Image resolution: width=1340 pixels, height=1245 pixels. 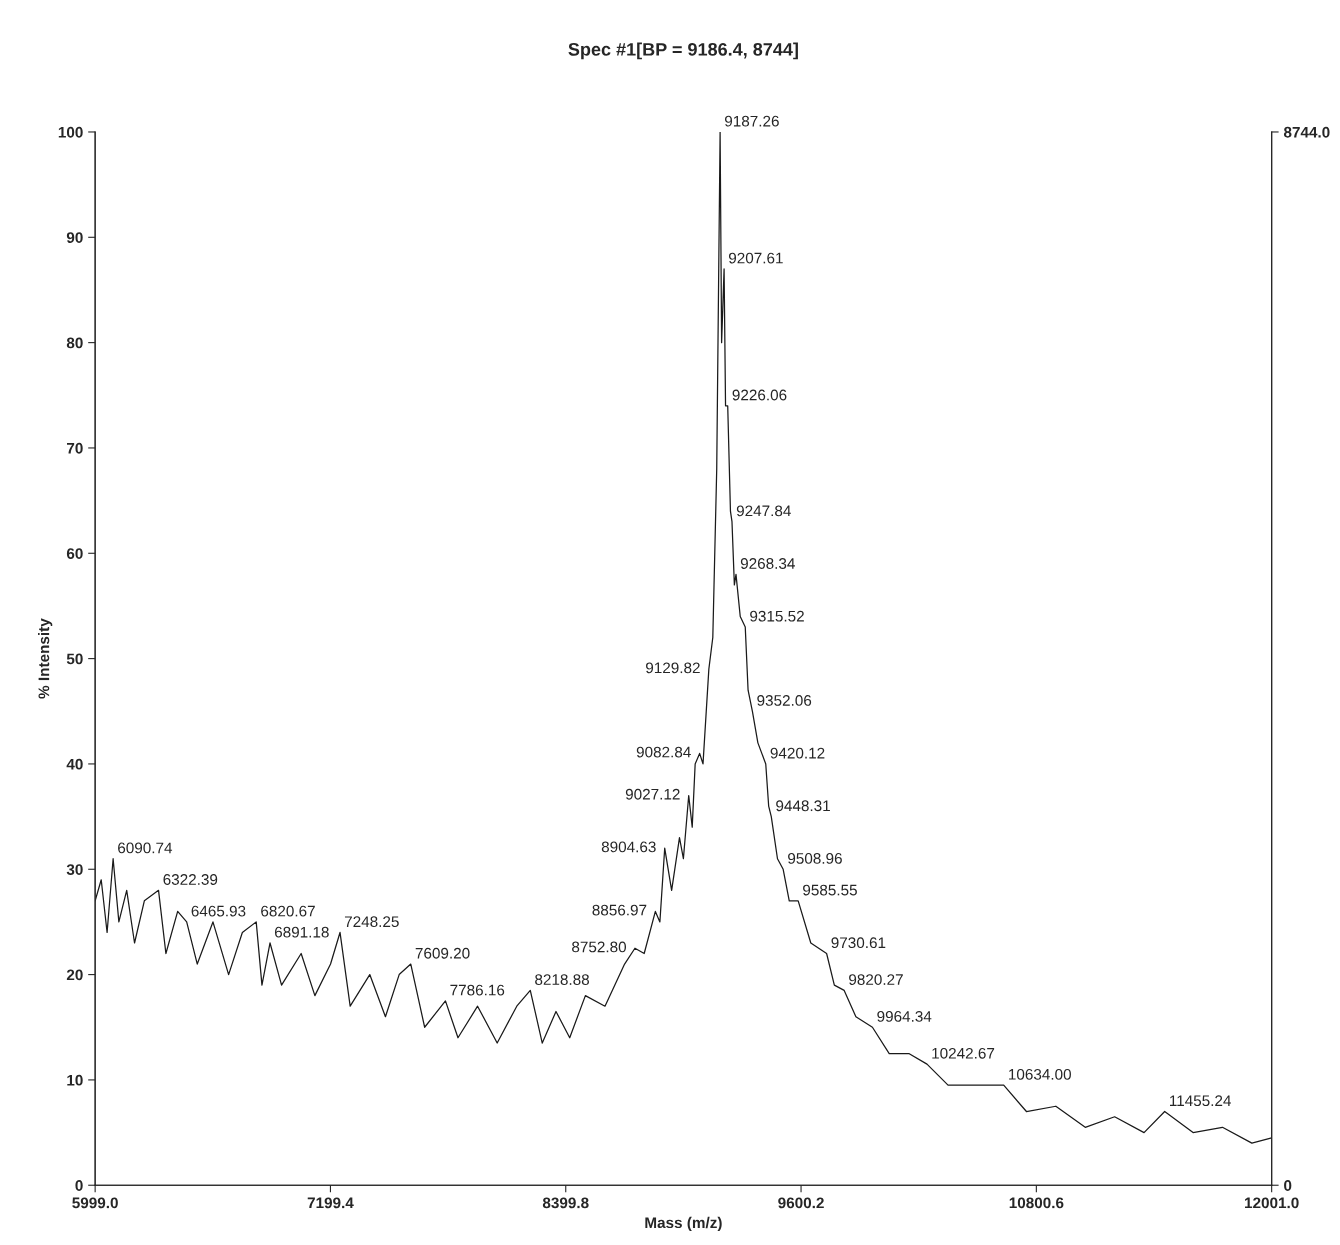 I want to click on x-tick-label: 8399.8, so click(x=565, y=1203).